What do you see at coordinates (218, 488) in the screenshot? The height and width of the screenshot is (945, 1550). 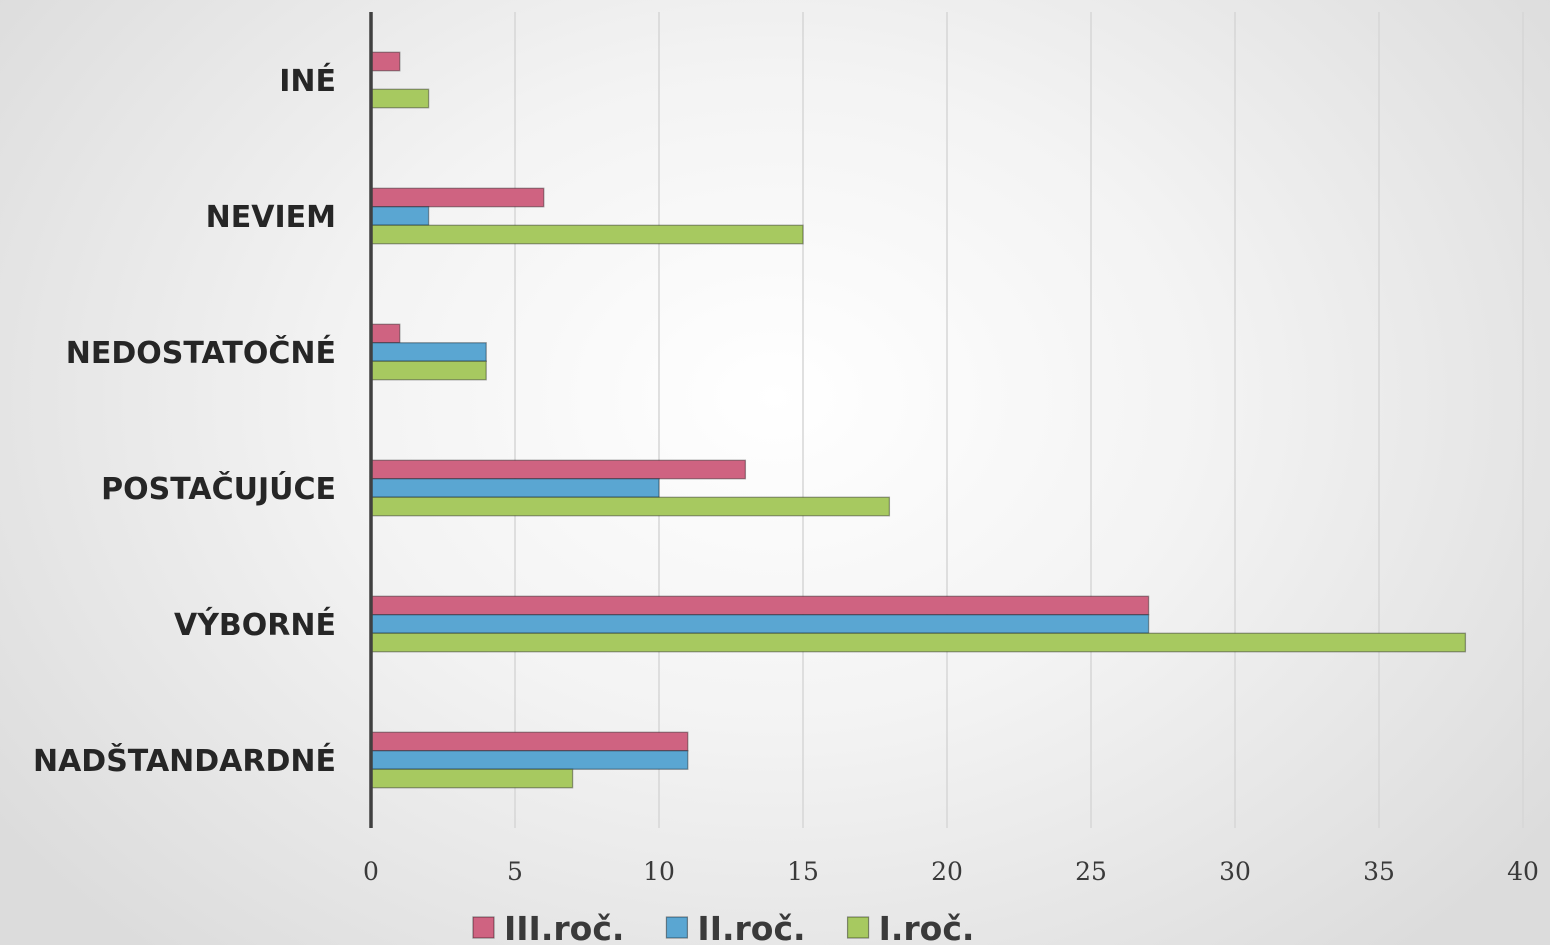 I see `category-label: POSTAČUJÚCE` at bounding box center [218, 488].